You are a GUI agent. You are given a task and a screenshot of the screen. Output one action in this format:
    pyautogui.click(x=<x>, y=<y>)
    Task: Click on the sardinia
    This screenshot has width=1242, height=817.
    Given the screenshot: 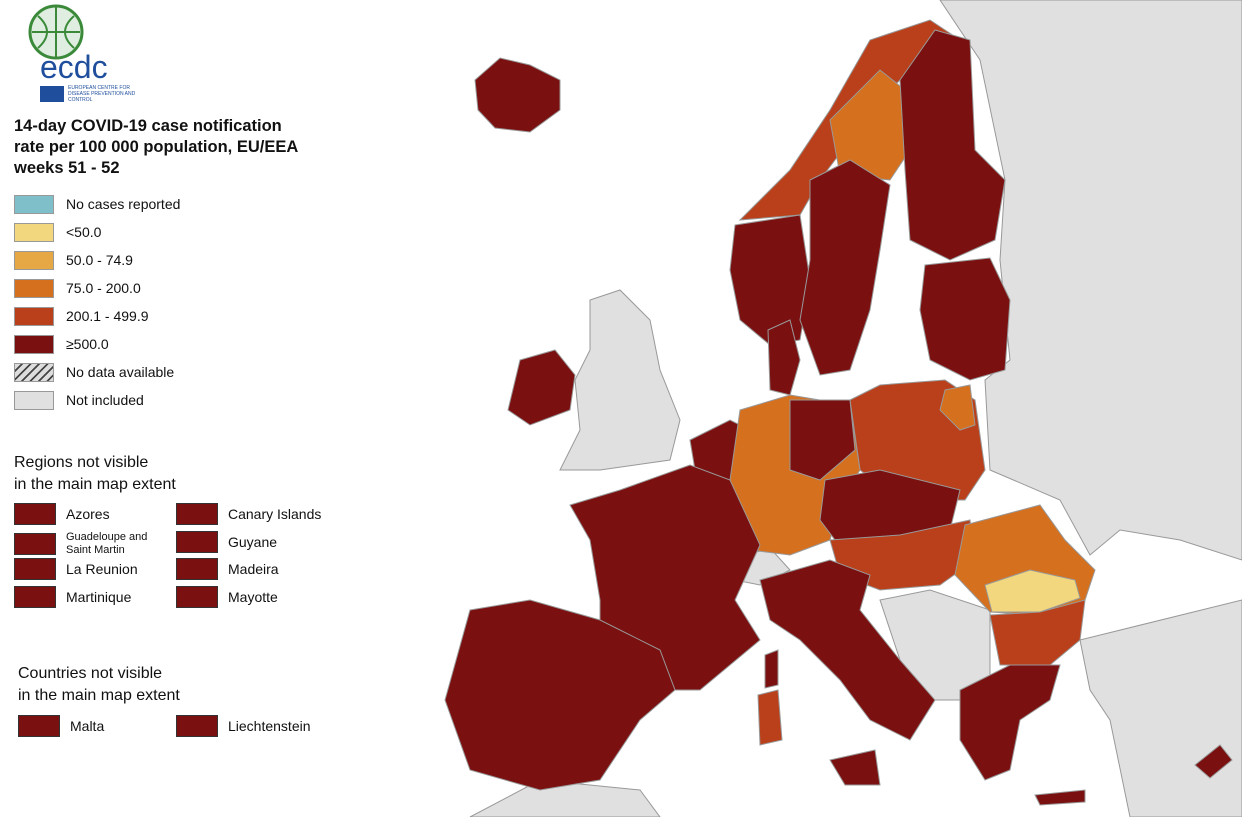 What is the action you would take?
    pyautogui.click(x=770, y=717)
    